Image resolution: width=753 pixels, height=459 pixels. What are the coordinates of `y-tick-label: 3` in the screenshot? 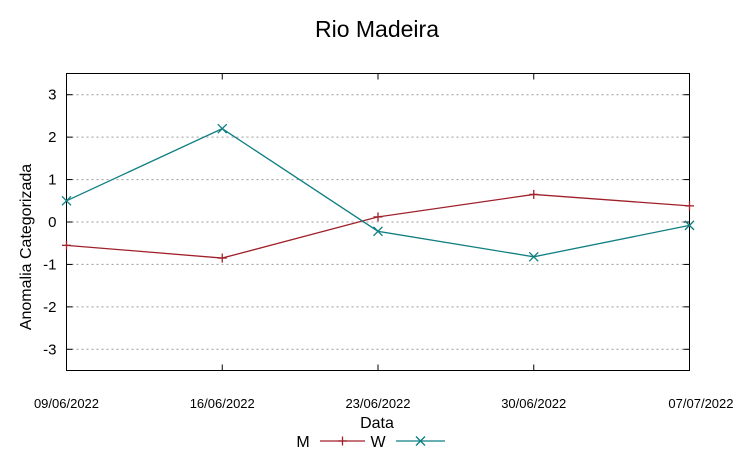 It's located at (52, 95).